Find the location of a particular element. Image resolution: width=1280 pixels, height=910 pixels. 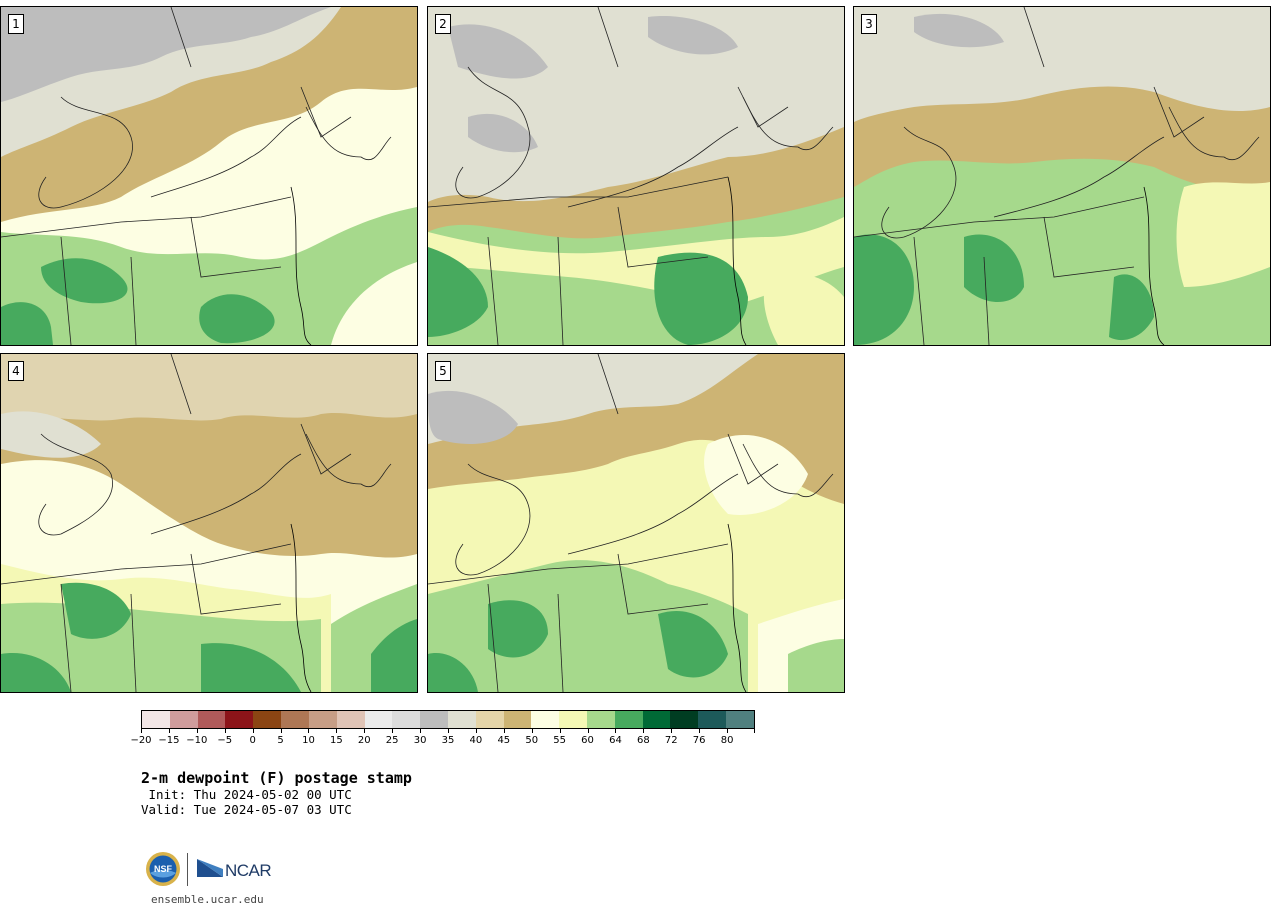

panel-label: 3 is located at coordinates (869, 24).